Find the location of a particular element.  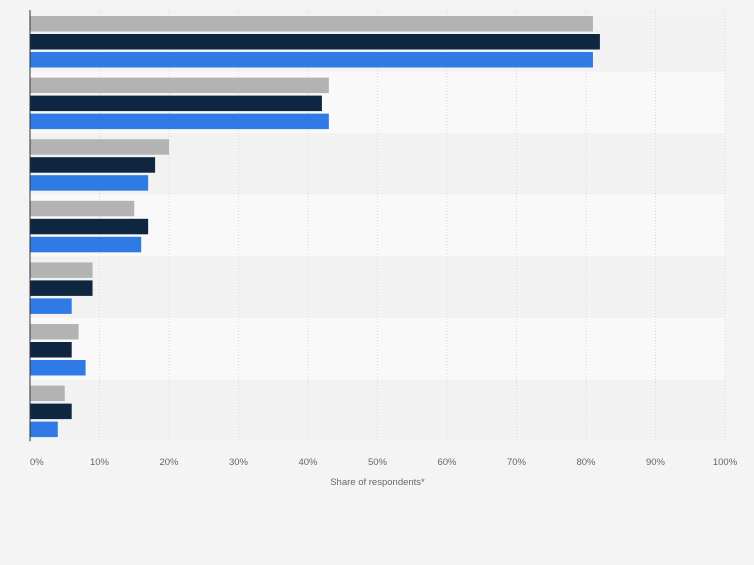

bar-s2-c1 is located at coordinates (315, 42).